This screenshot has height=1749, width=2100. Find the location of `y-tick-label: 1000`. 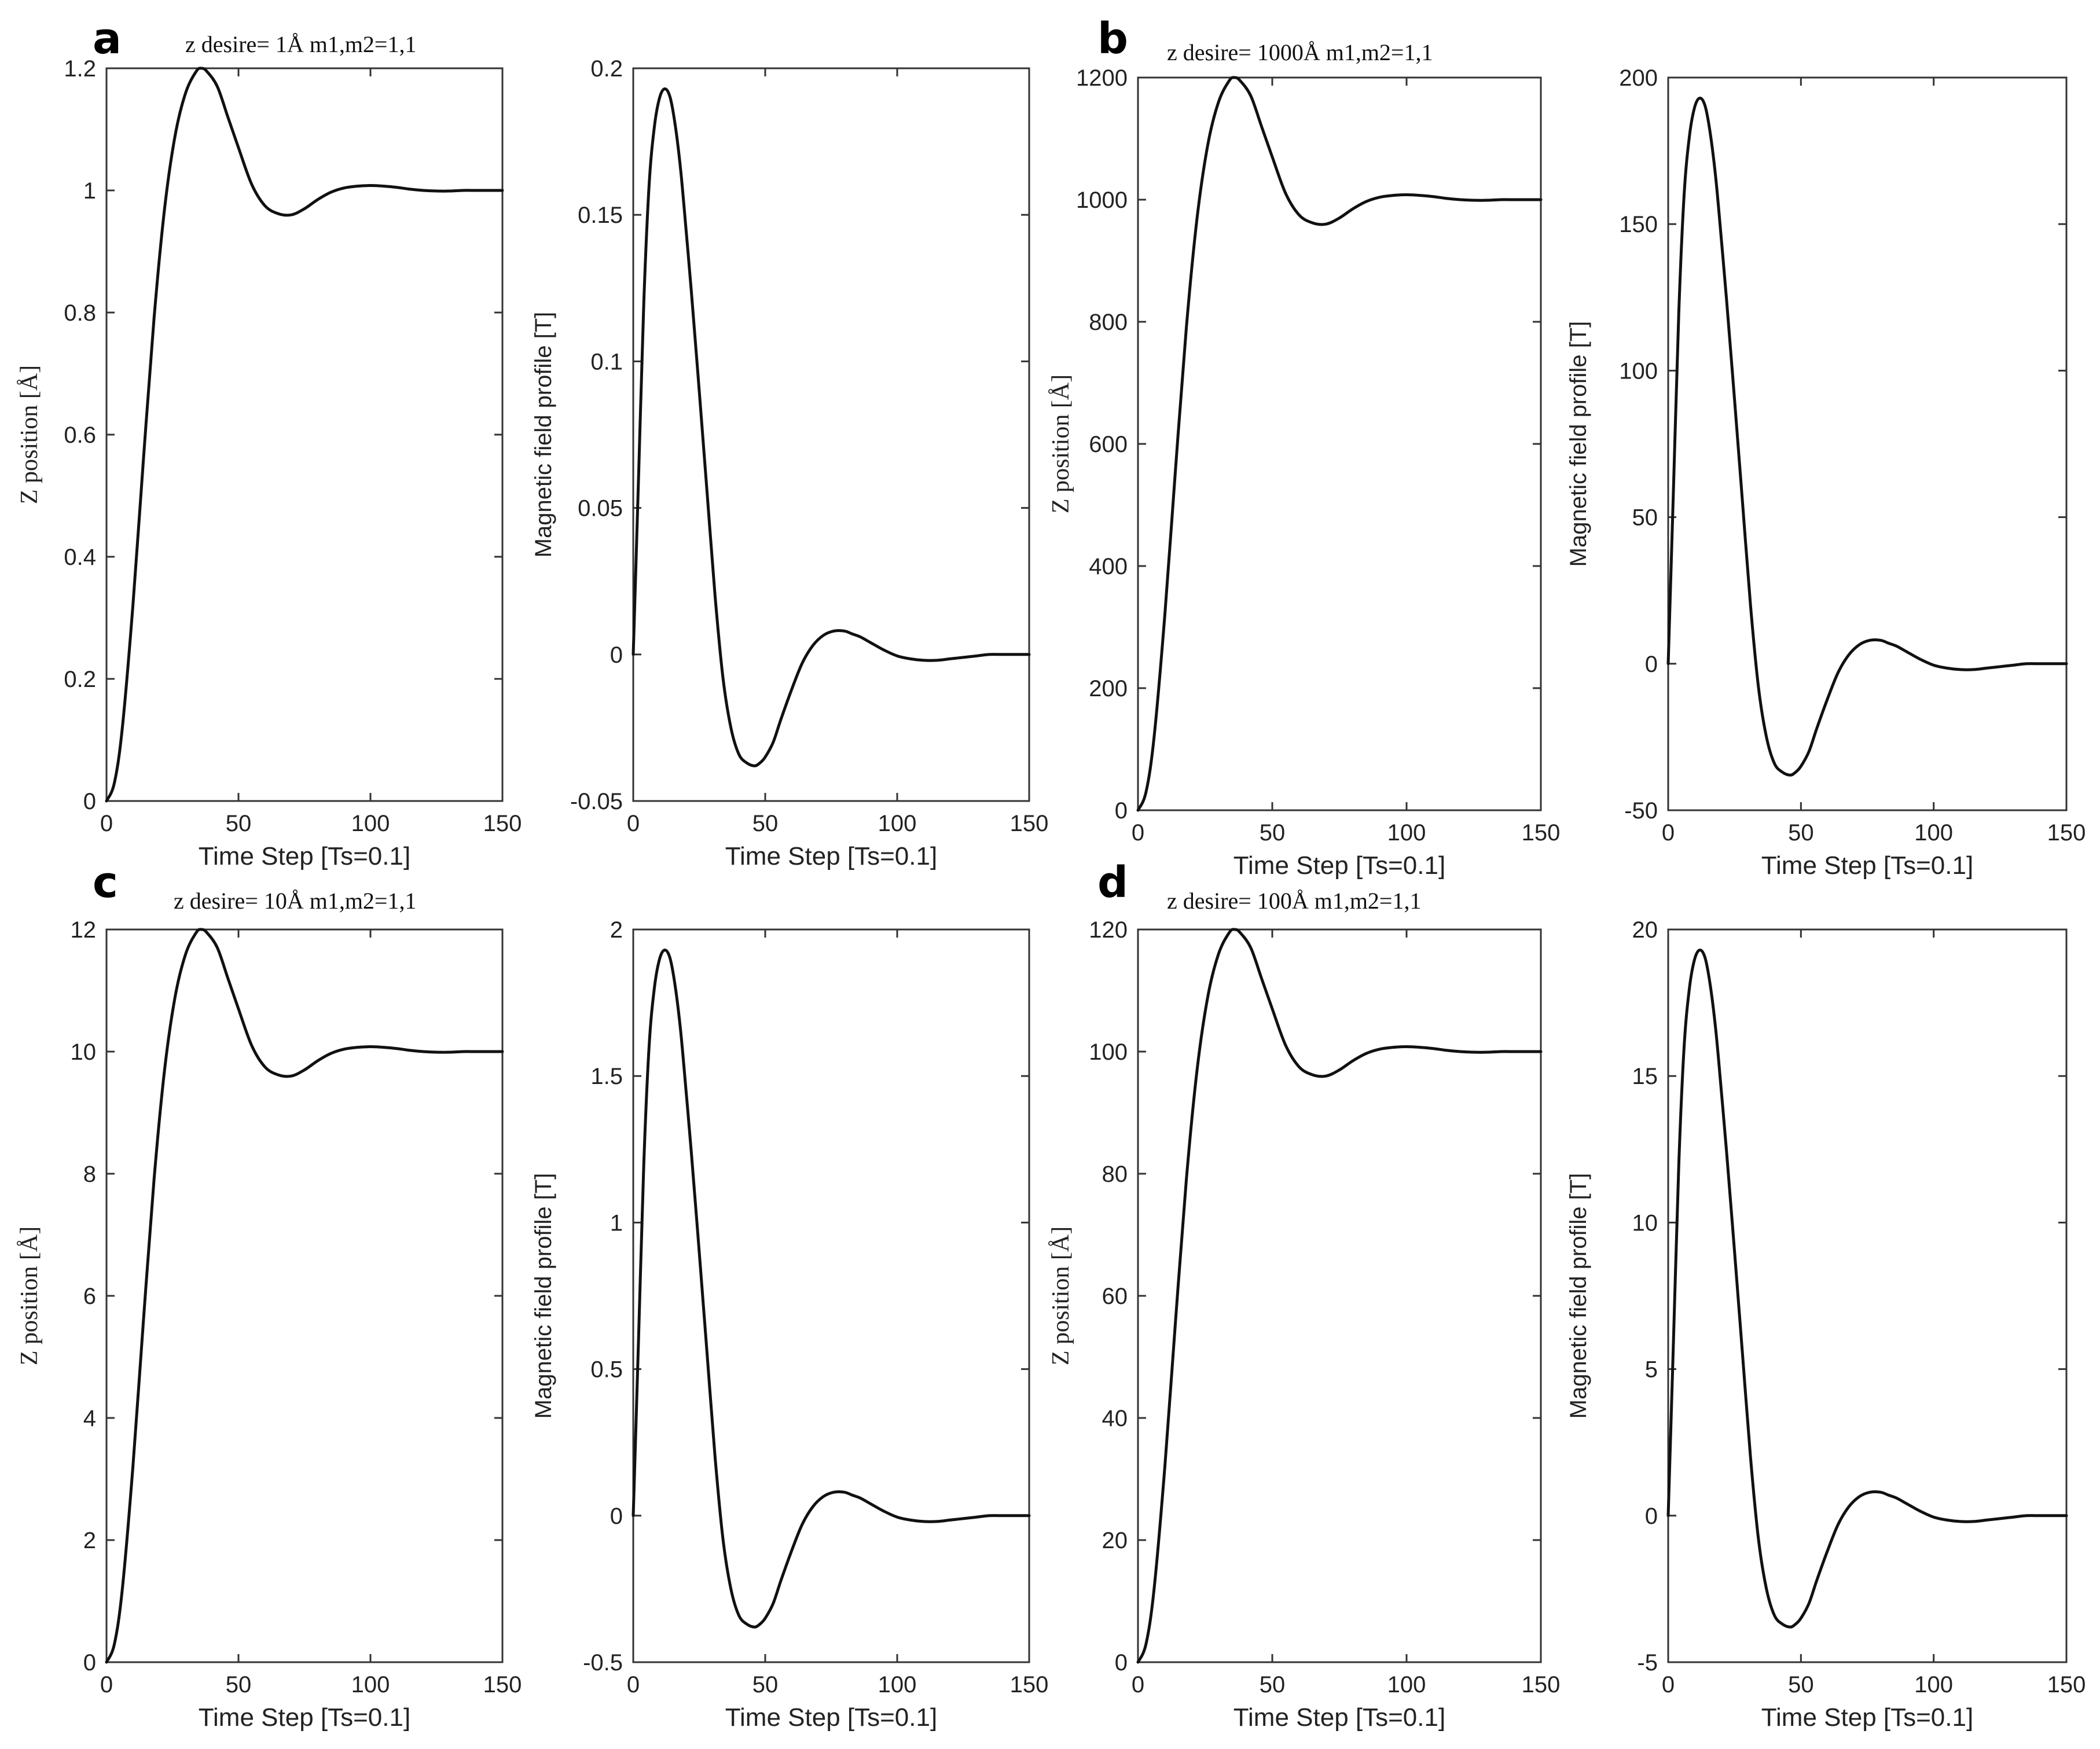

y-tick-label: 1000 is located at coordinates (1102, 200).